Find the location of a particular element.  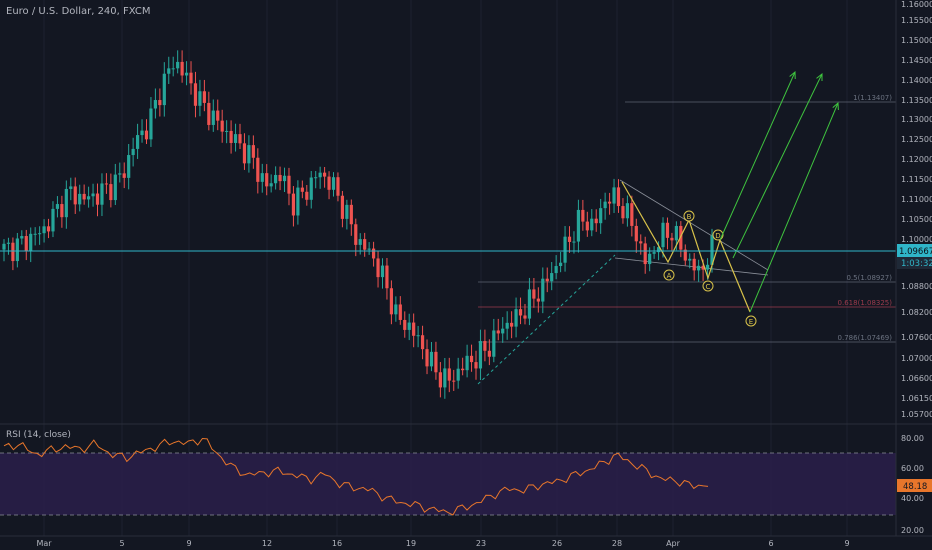

time-axis: Mar 5 9 12 16 19 23 26 28 Apr 6 9 is located at coordinates (442, 543).